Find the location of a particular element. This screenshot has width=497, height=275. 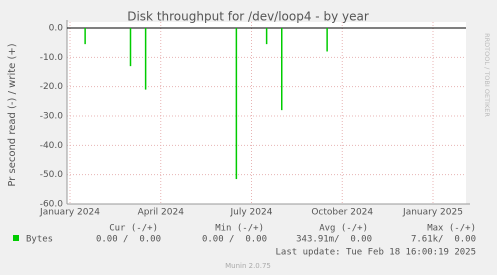

x-tick-label: July 2024 is located at coordinates (251, 213).